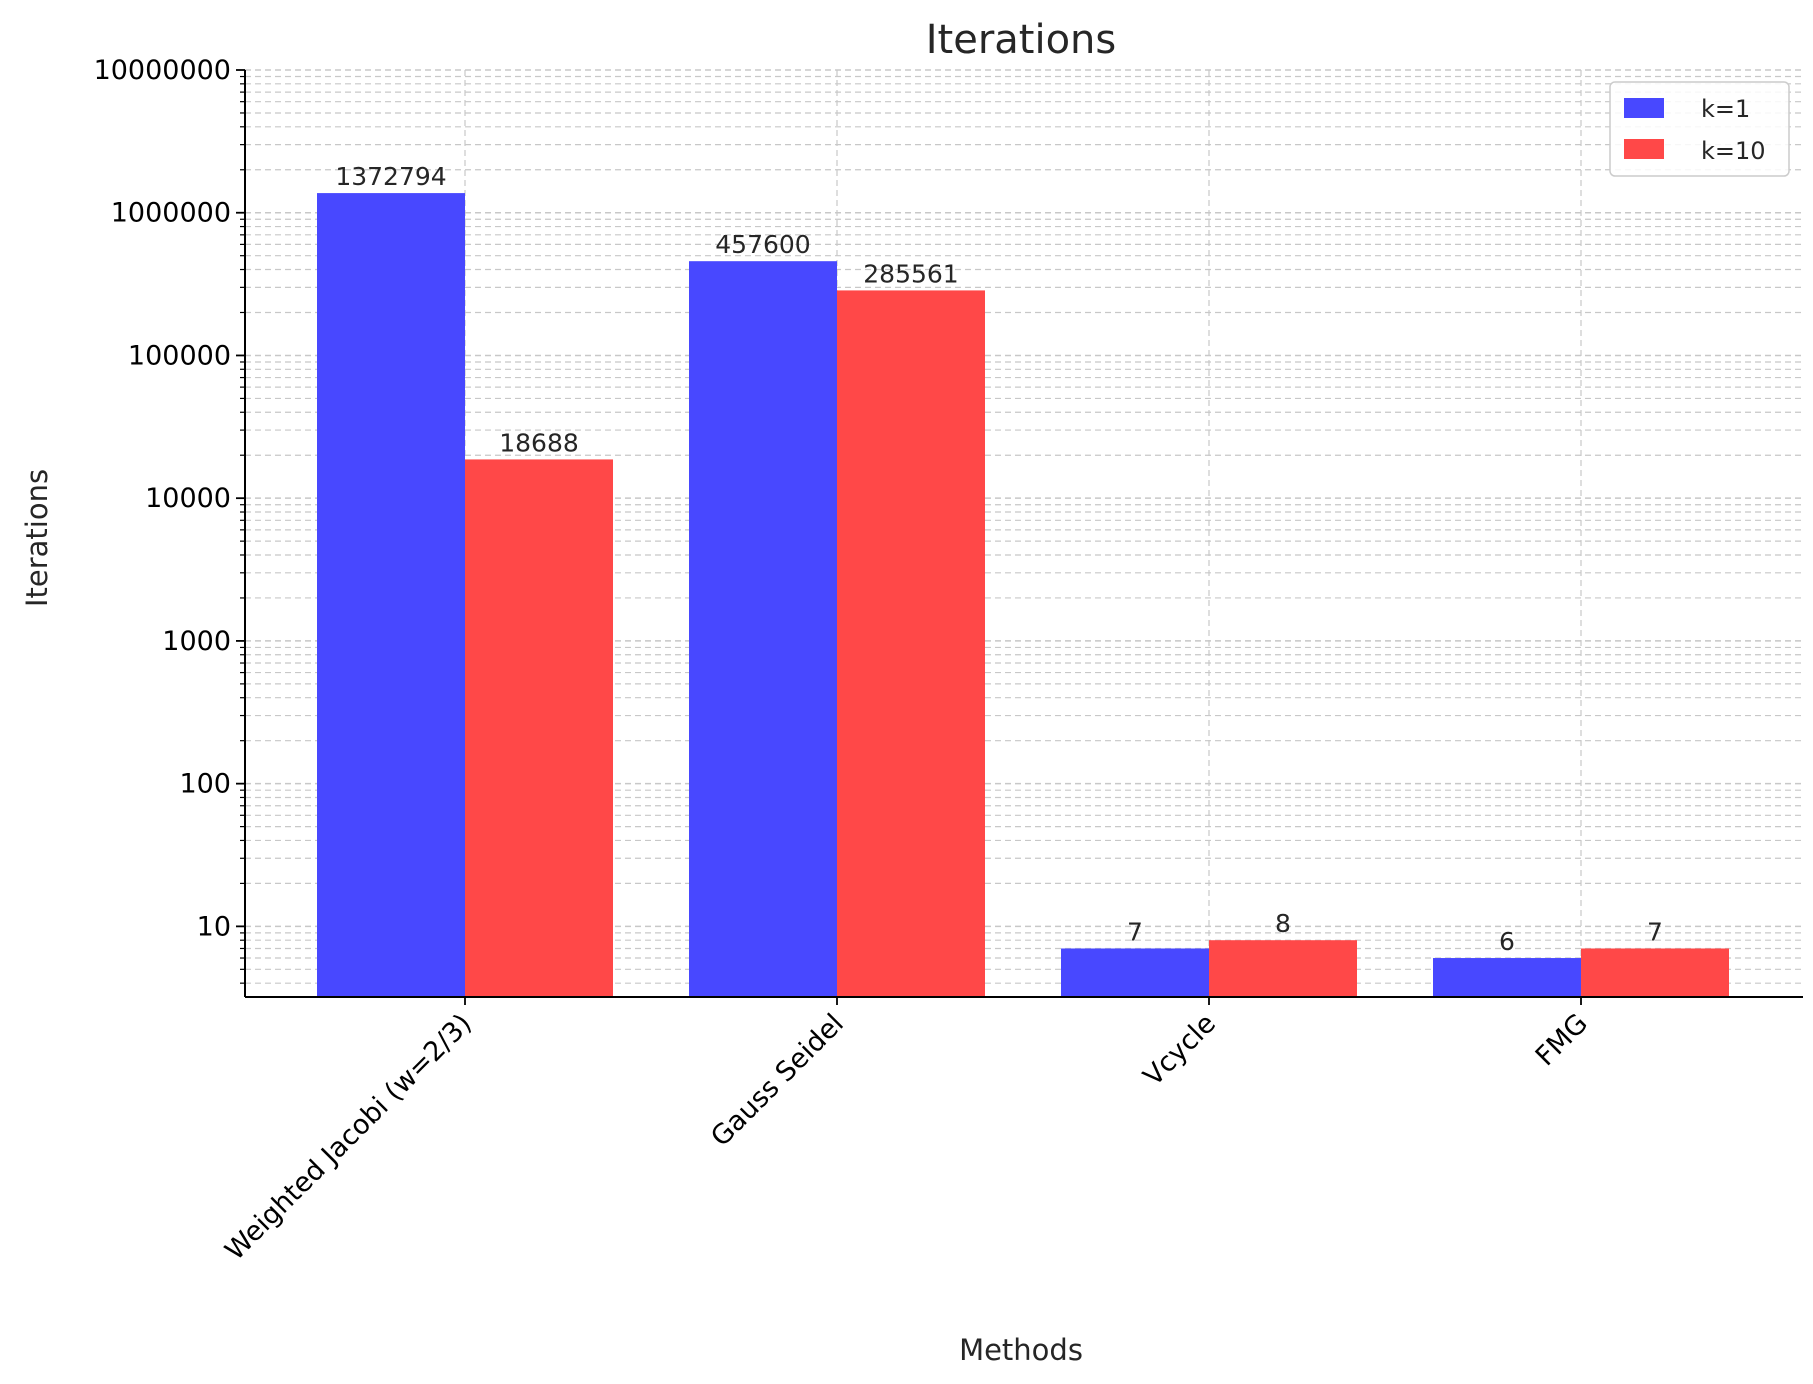  Describe the element at coordinates (179, 355) in the screenshot. I see `y-tick-label: 100000` at that location.